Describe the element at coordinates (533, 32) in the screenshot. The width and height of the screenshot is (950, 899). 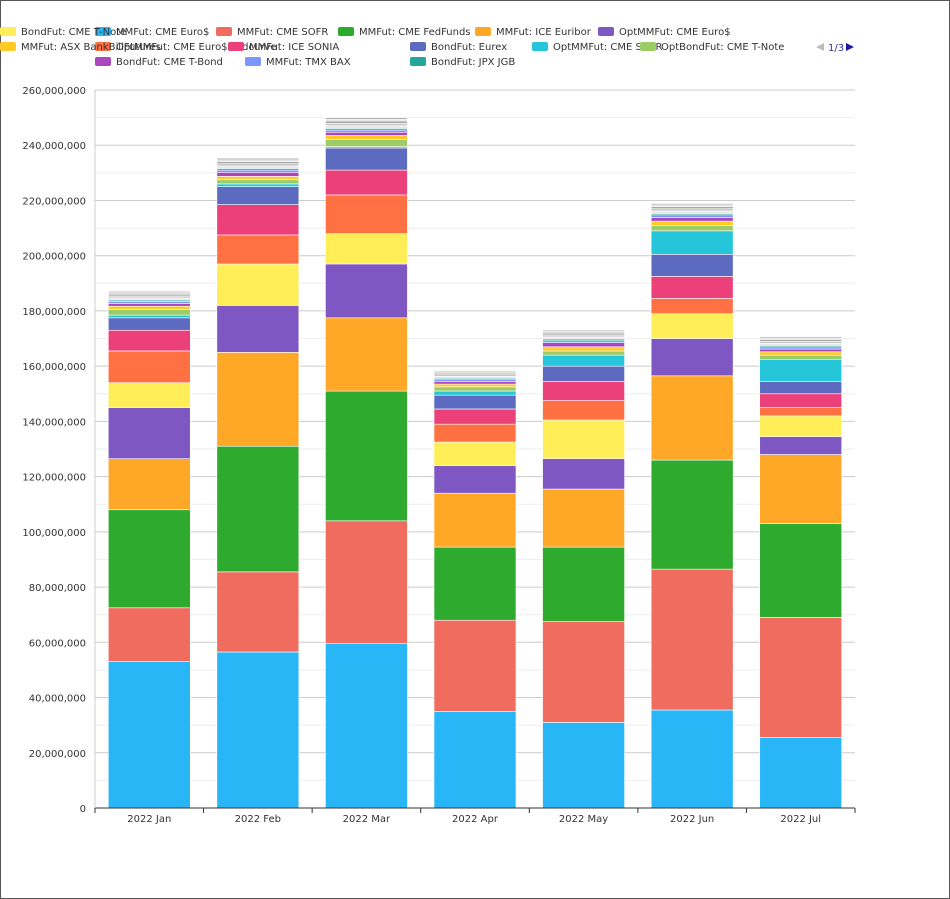
I see `legend-item: MMFut: ICE Euribor` at that location.